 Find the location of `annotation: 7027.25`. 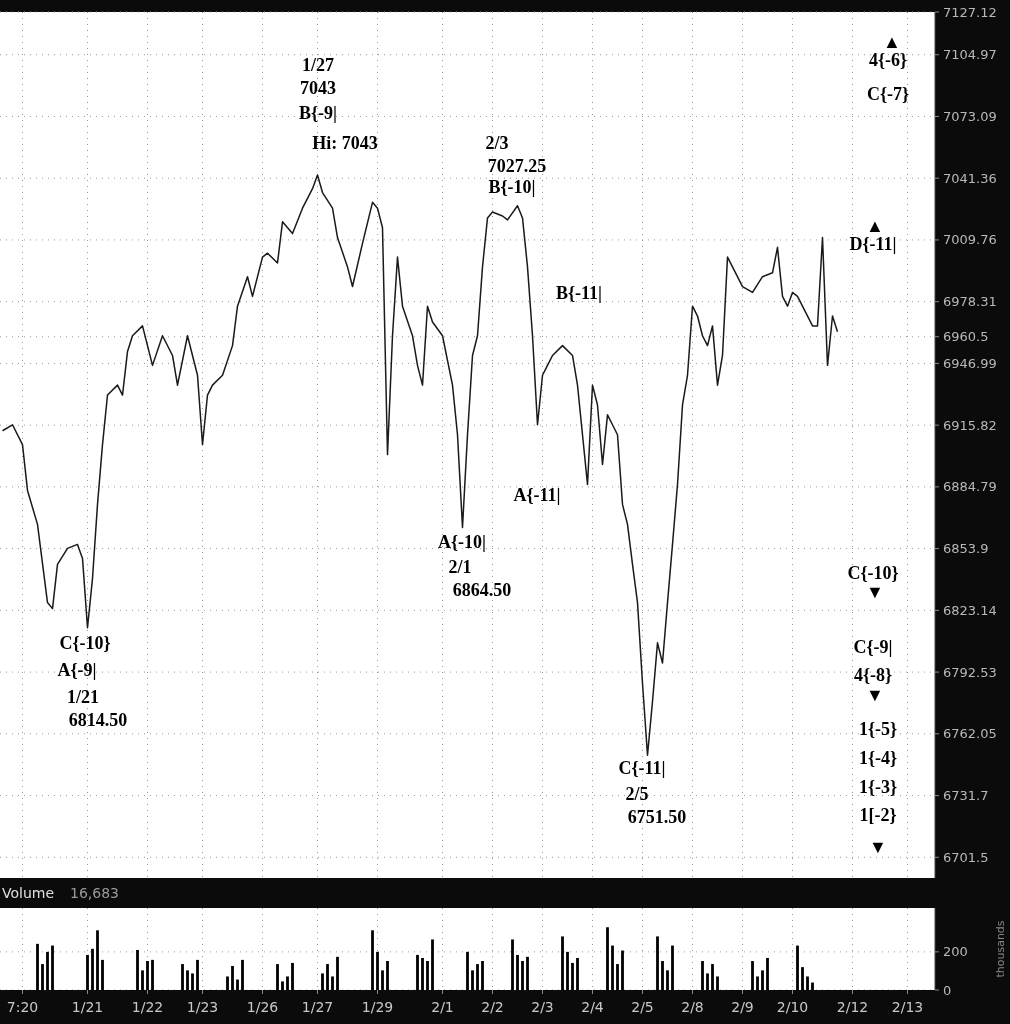

annotation: 7027.25 is located at coordinates (517, 166).